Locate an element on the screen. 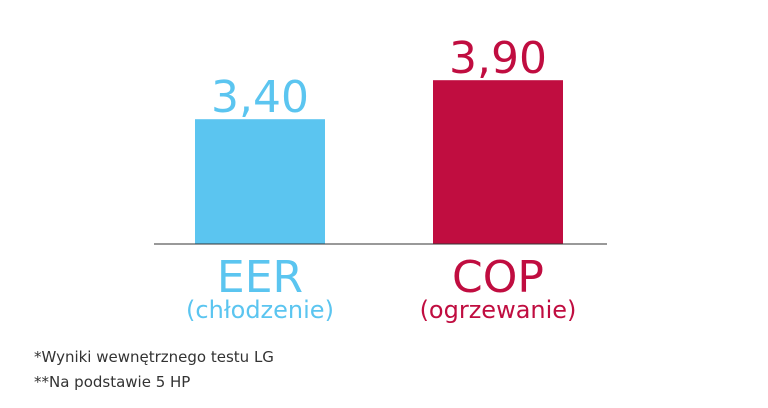  category-label: EER is located at coordinates (260, 277).